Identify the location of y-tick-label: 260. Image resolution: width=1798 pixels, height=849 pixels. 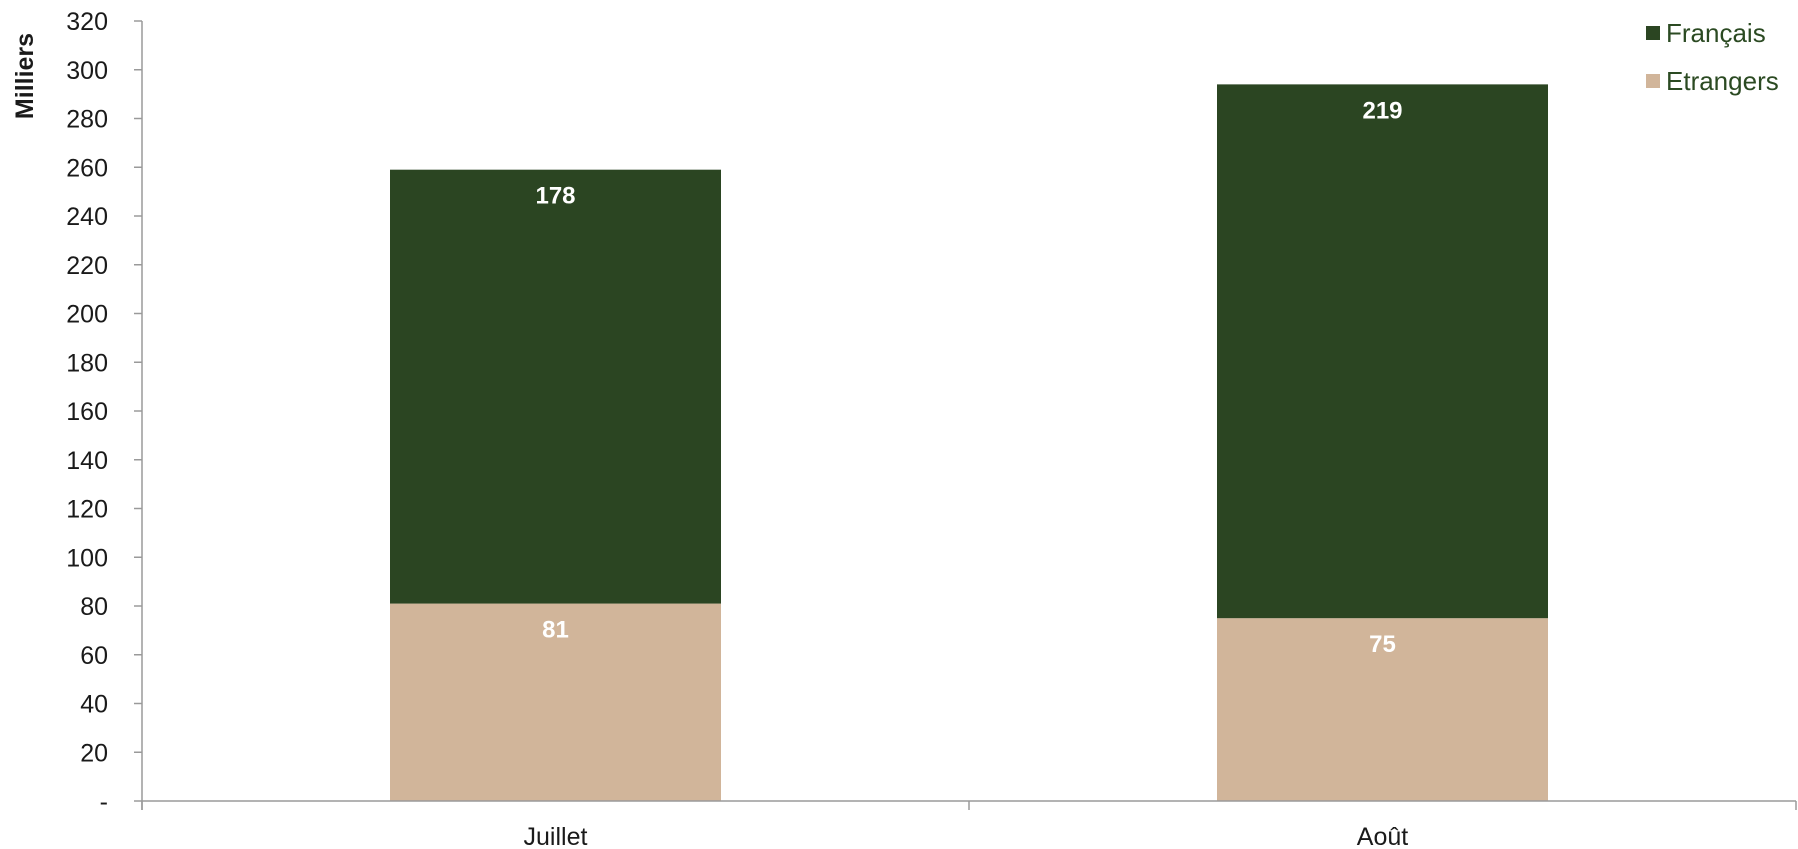
(87, 168).